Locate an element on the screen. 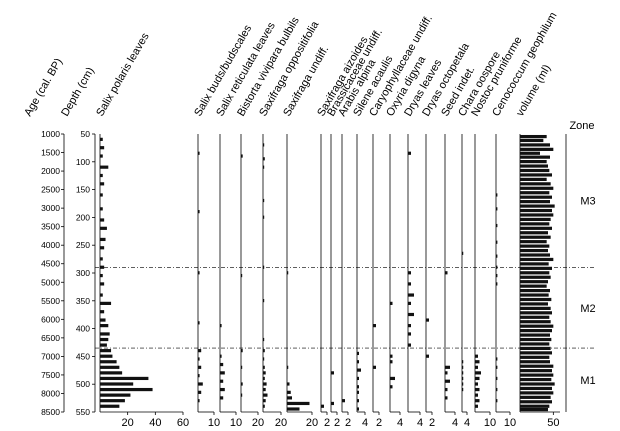 This screenshot has width=620, height=431. age-tick-label: 2500 is located at coordinates (50, 190).